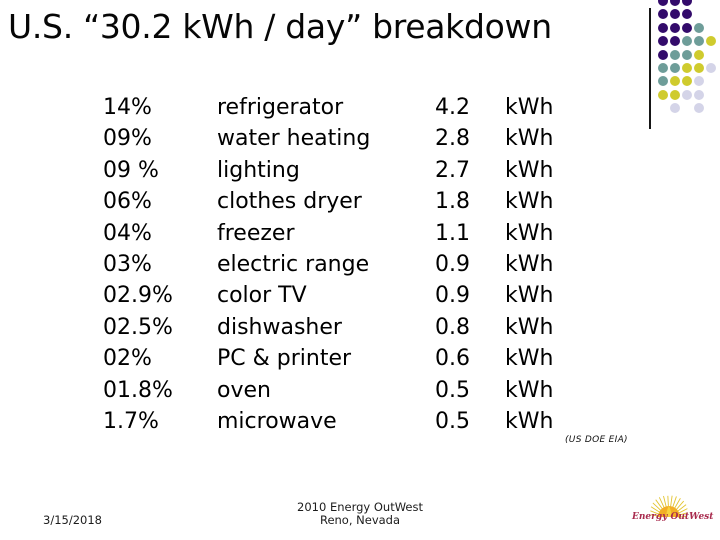 This screenshot has height=540, width=720. I want to click on value-cell: 1.8, so click(452, 202).